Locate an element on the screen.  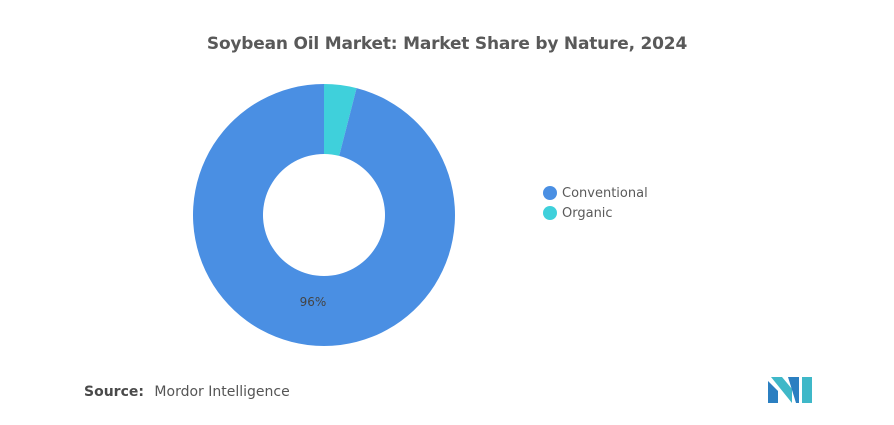
legend-label-organic: Organic is located at coordinates (587, 213).